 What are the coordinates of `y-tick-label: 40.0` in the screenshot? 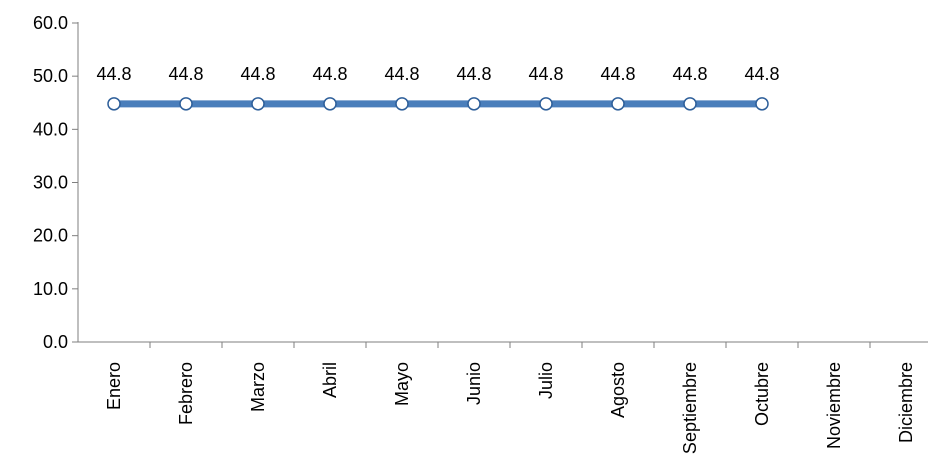 It's located at (50, 129).